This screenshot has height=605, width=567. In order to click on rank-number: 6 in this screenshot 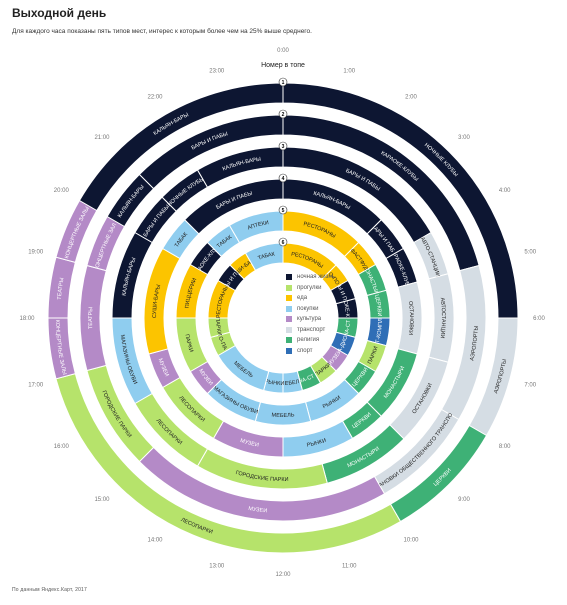, I will do `click(283, 243)`.